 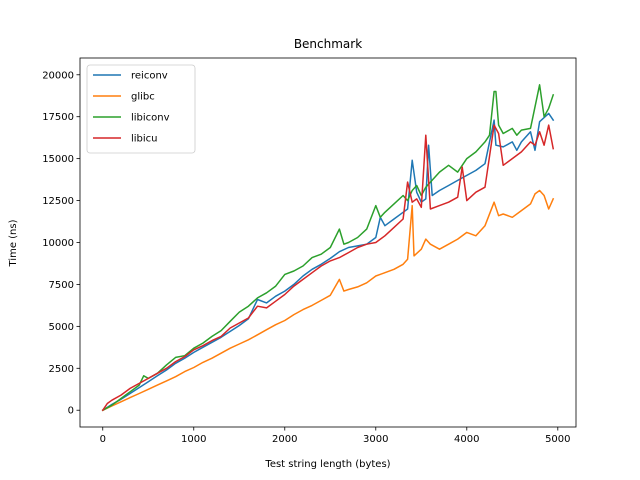 What do you see at coordinates (71, 411) in the screenshot?
I see `y-tick-label: 0` at bounding box center [71, 411].